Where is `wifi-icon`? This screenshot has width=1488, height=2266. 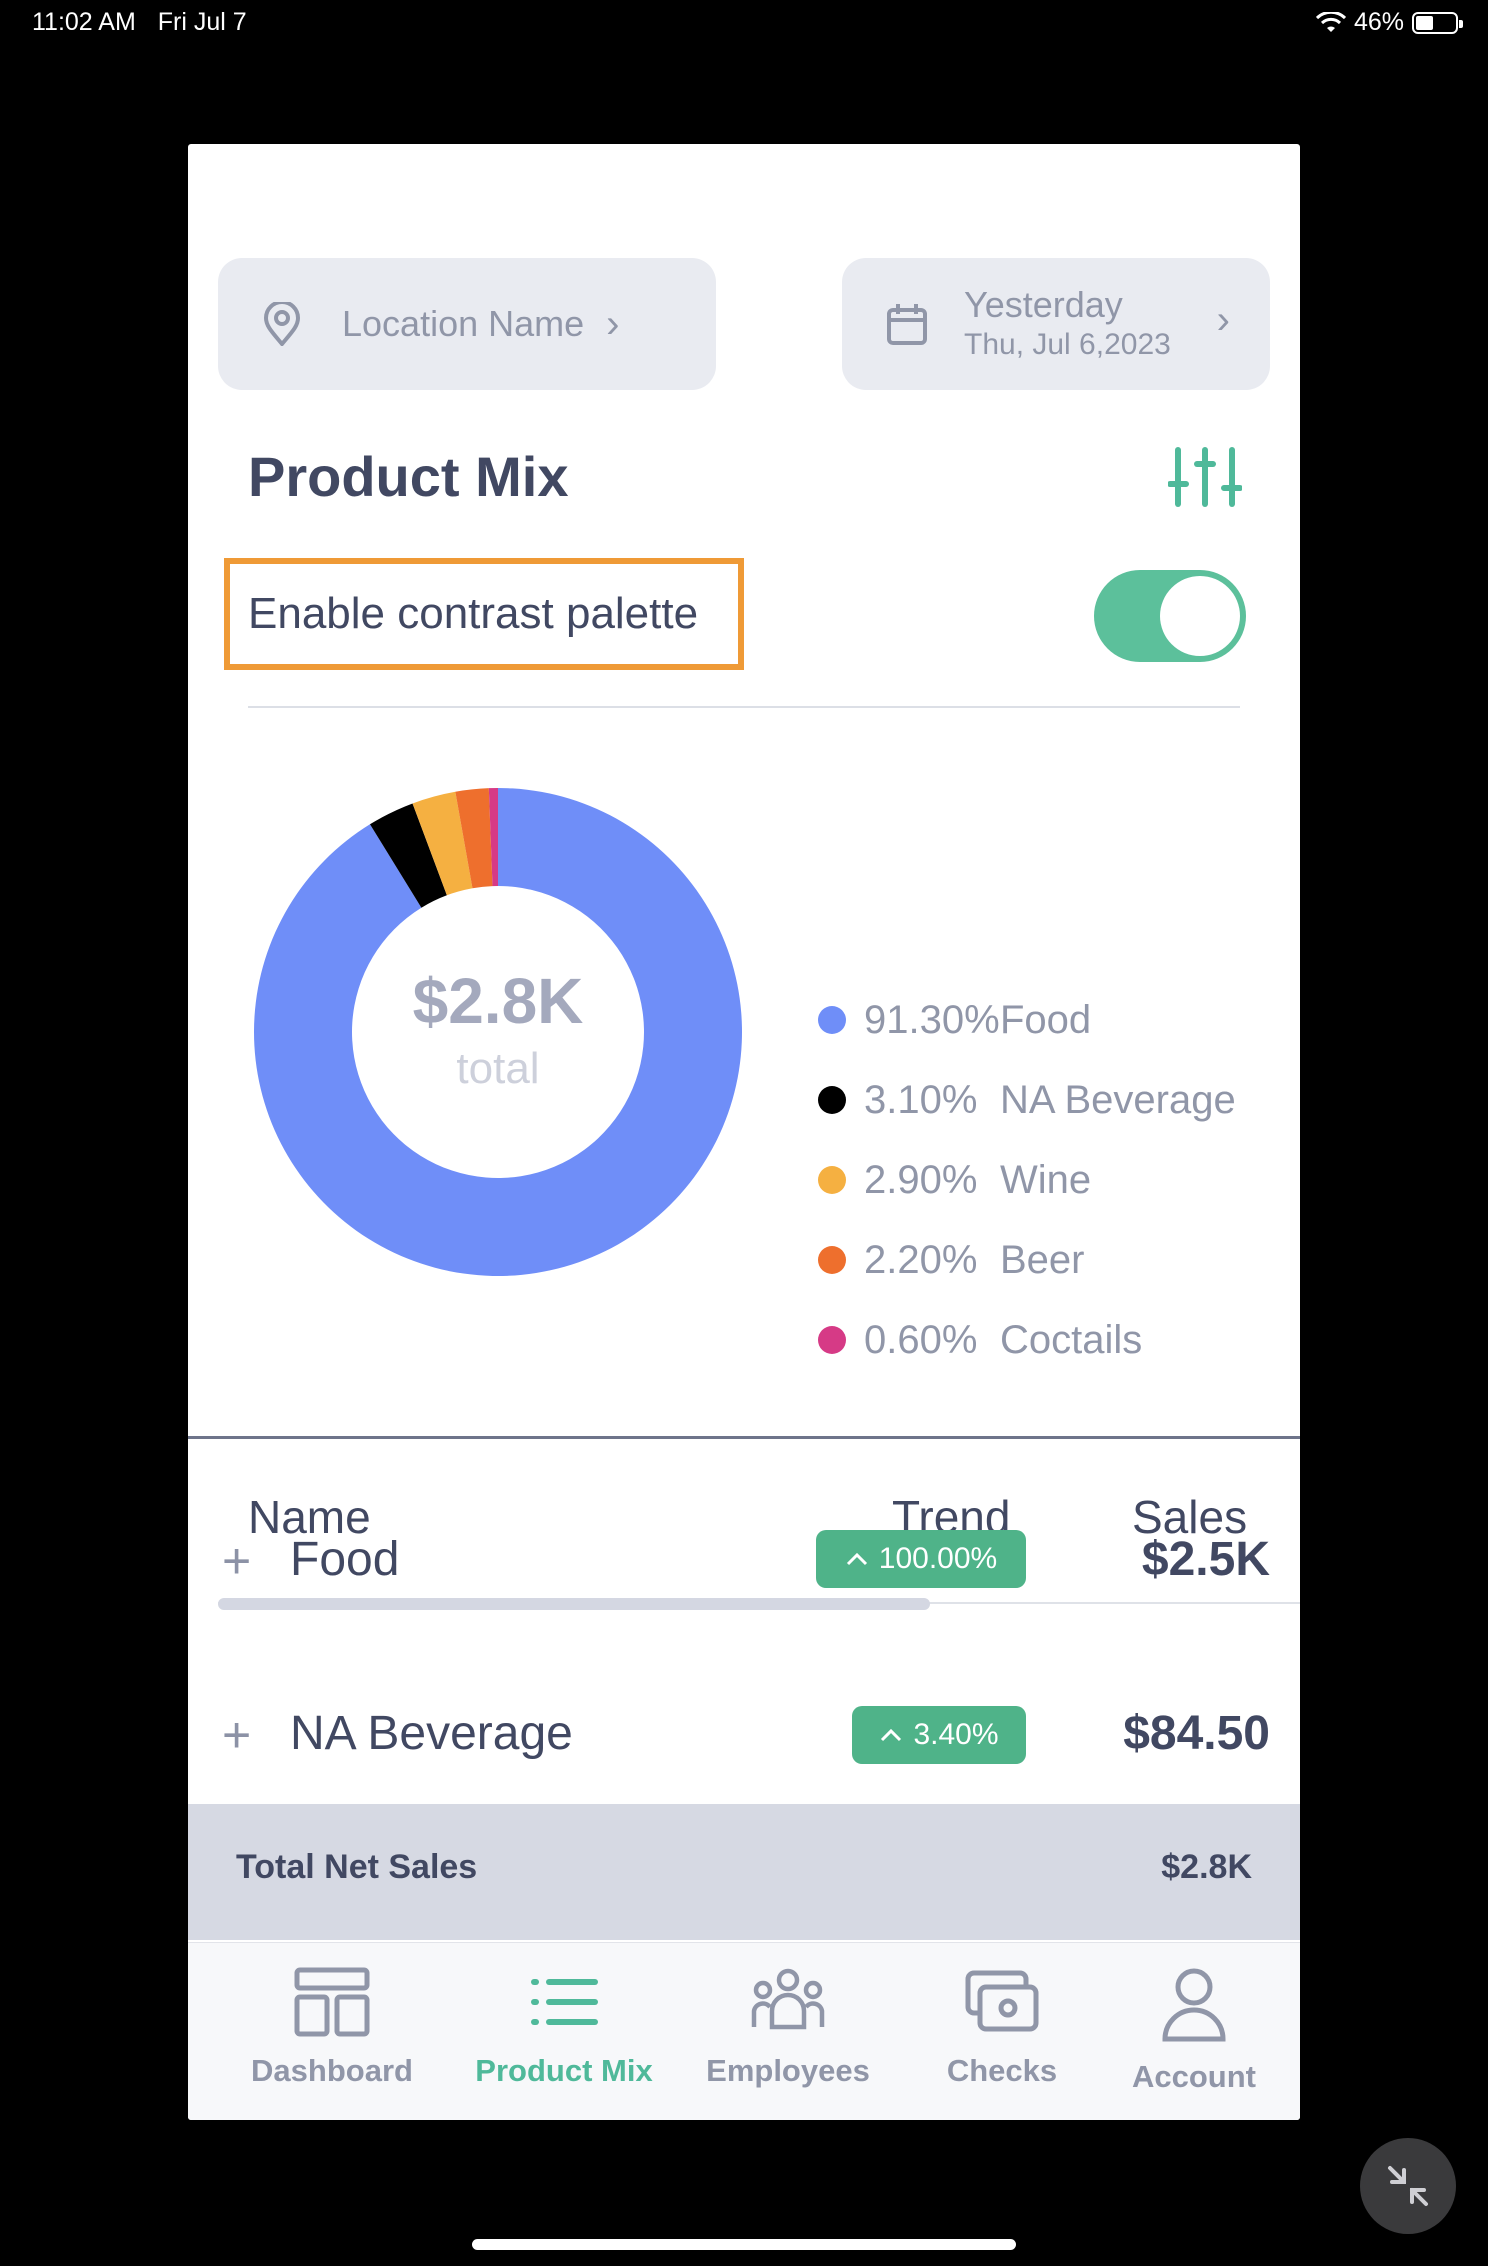
wifi-icon is located at coordinates (1330, 21).